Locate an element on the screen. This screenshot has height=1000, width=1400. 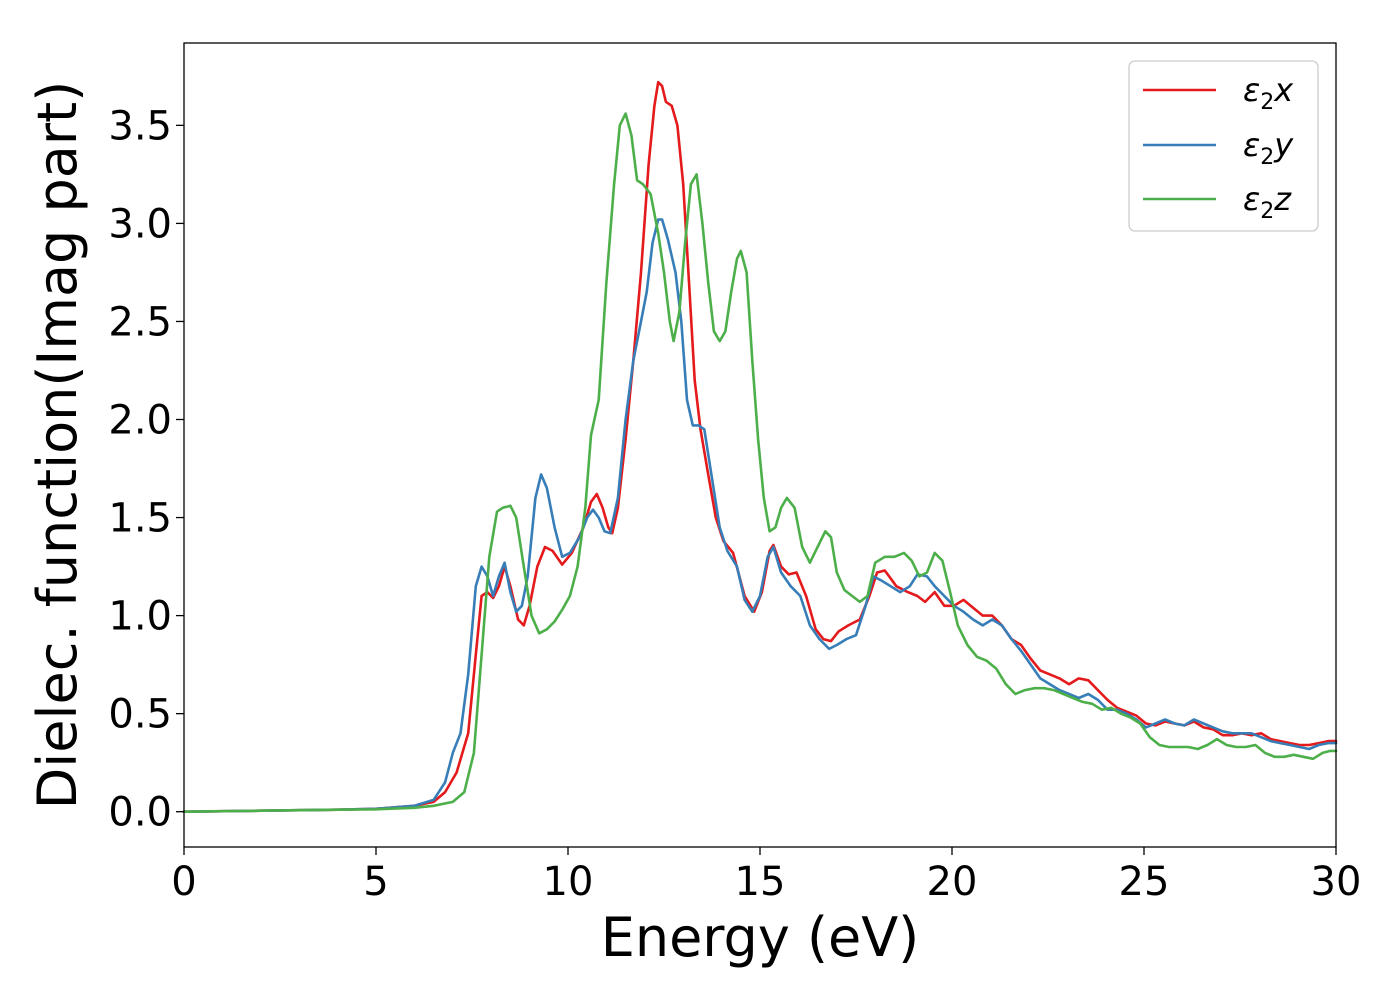
x-tick-label: 5 is located at coordinates (375, 882).